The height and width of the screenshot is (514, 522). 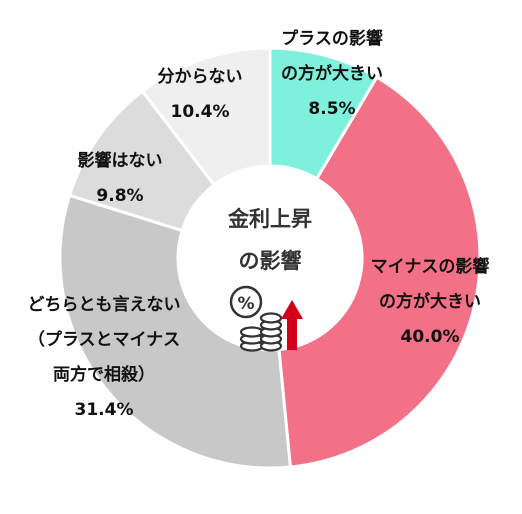 What do you see at coordinates (269, 219) in the screenshot?
I see `center-label-line-1: 金利上昇` at bounding box center [269, 219].